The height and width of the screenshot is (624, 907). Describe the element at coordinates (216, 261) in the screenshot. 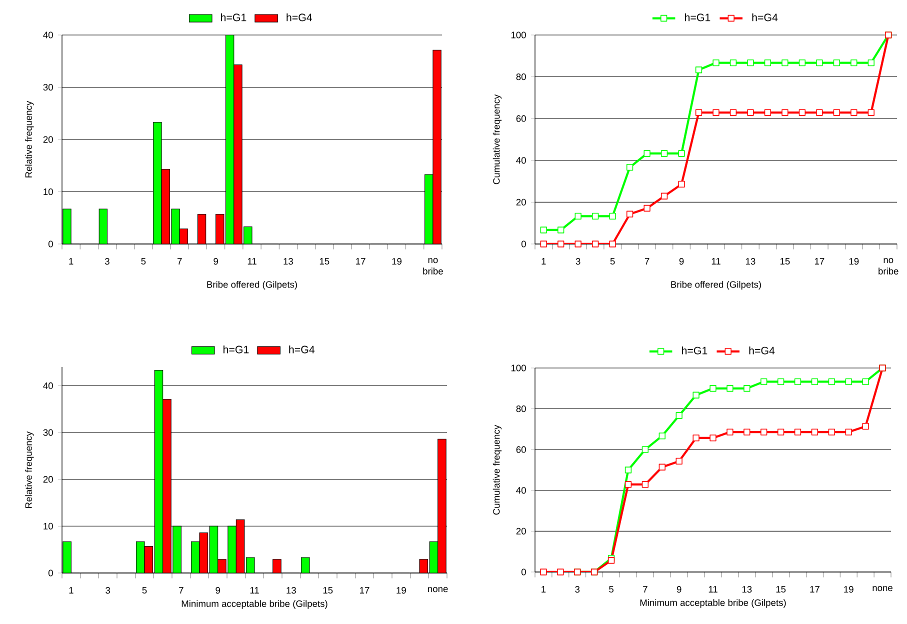

I see `x-tick-label: 9` at that location.